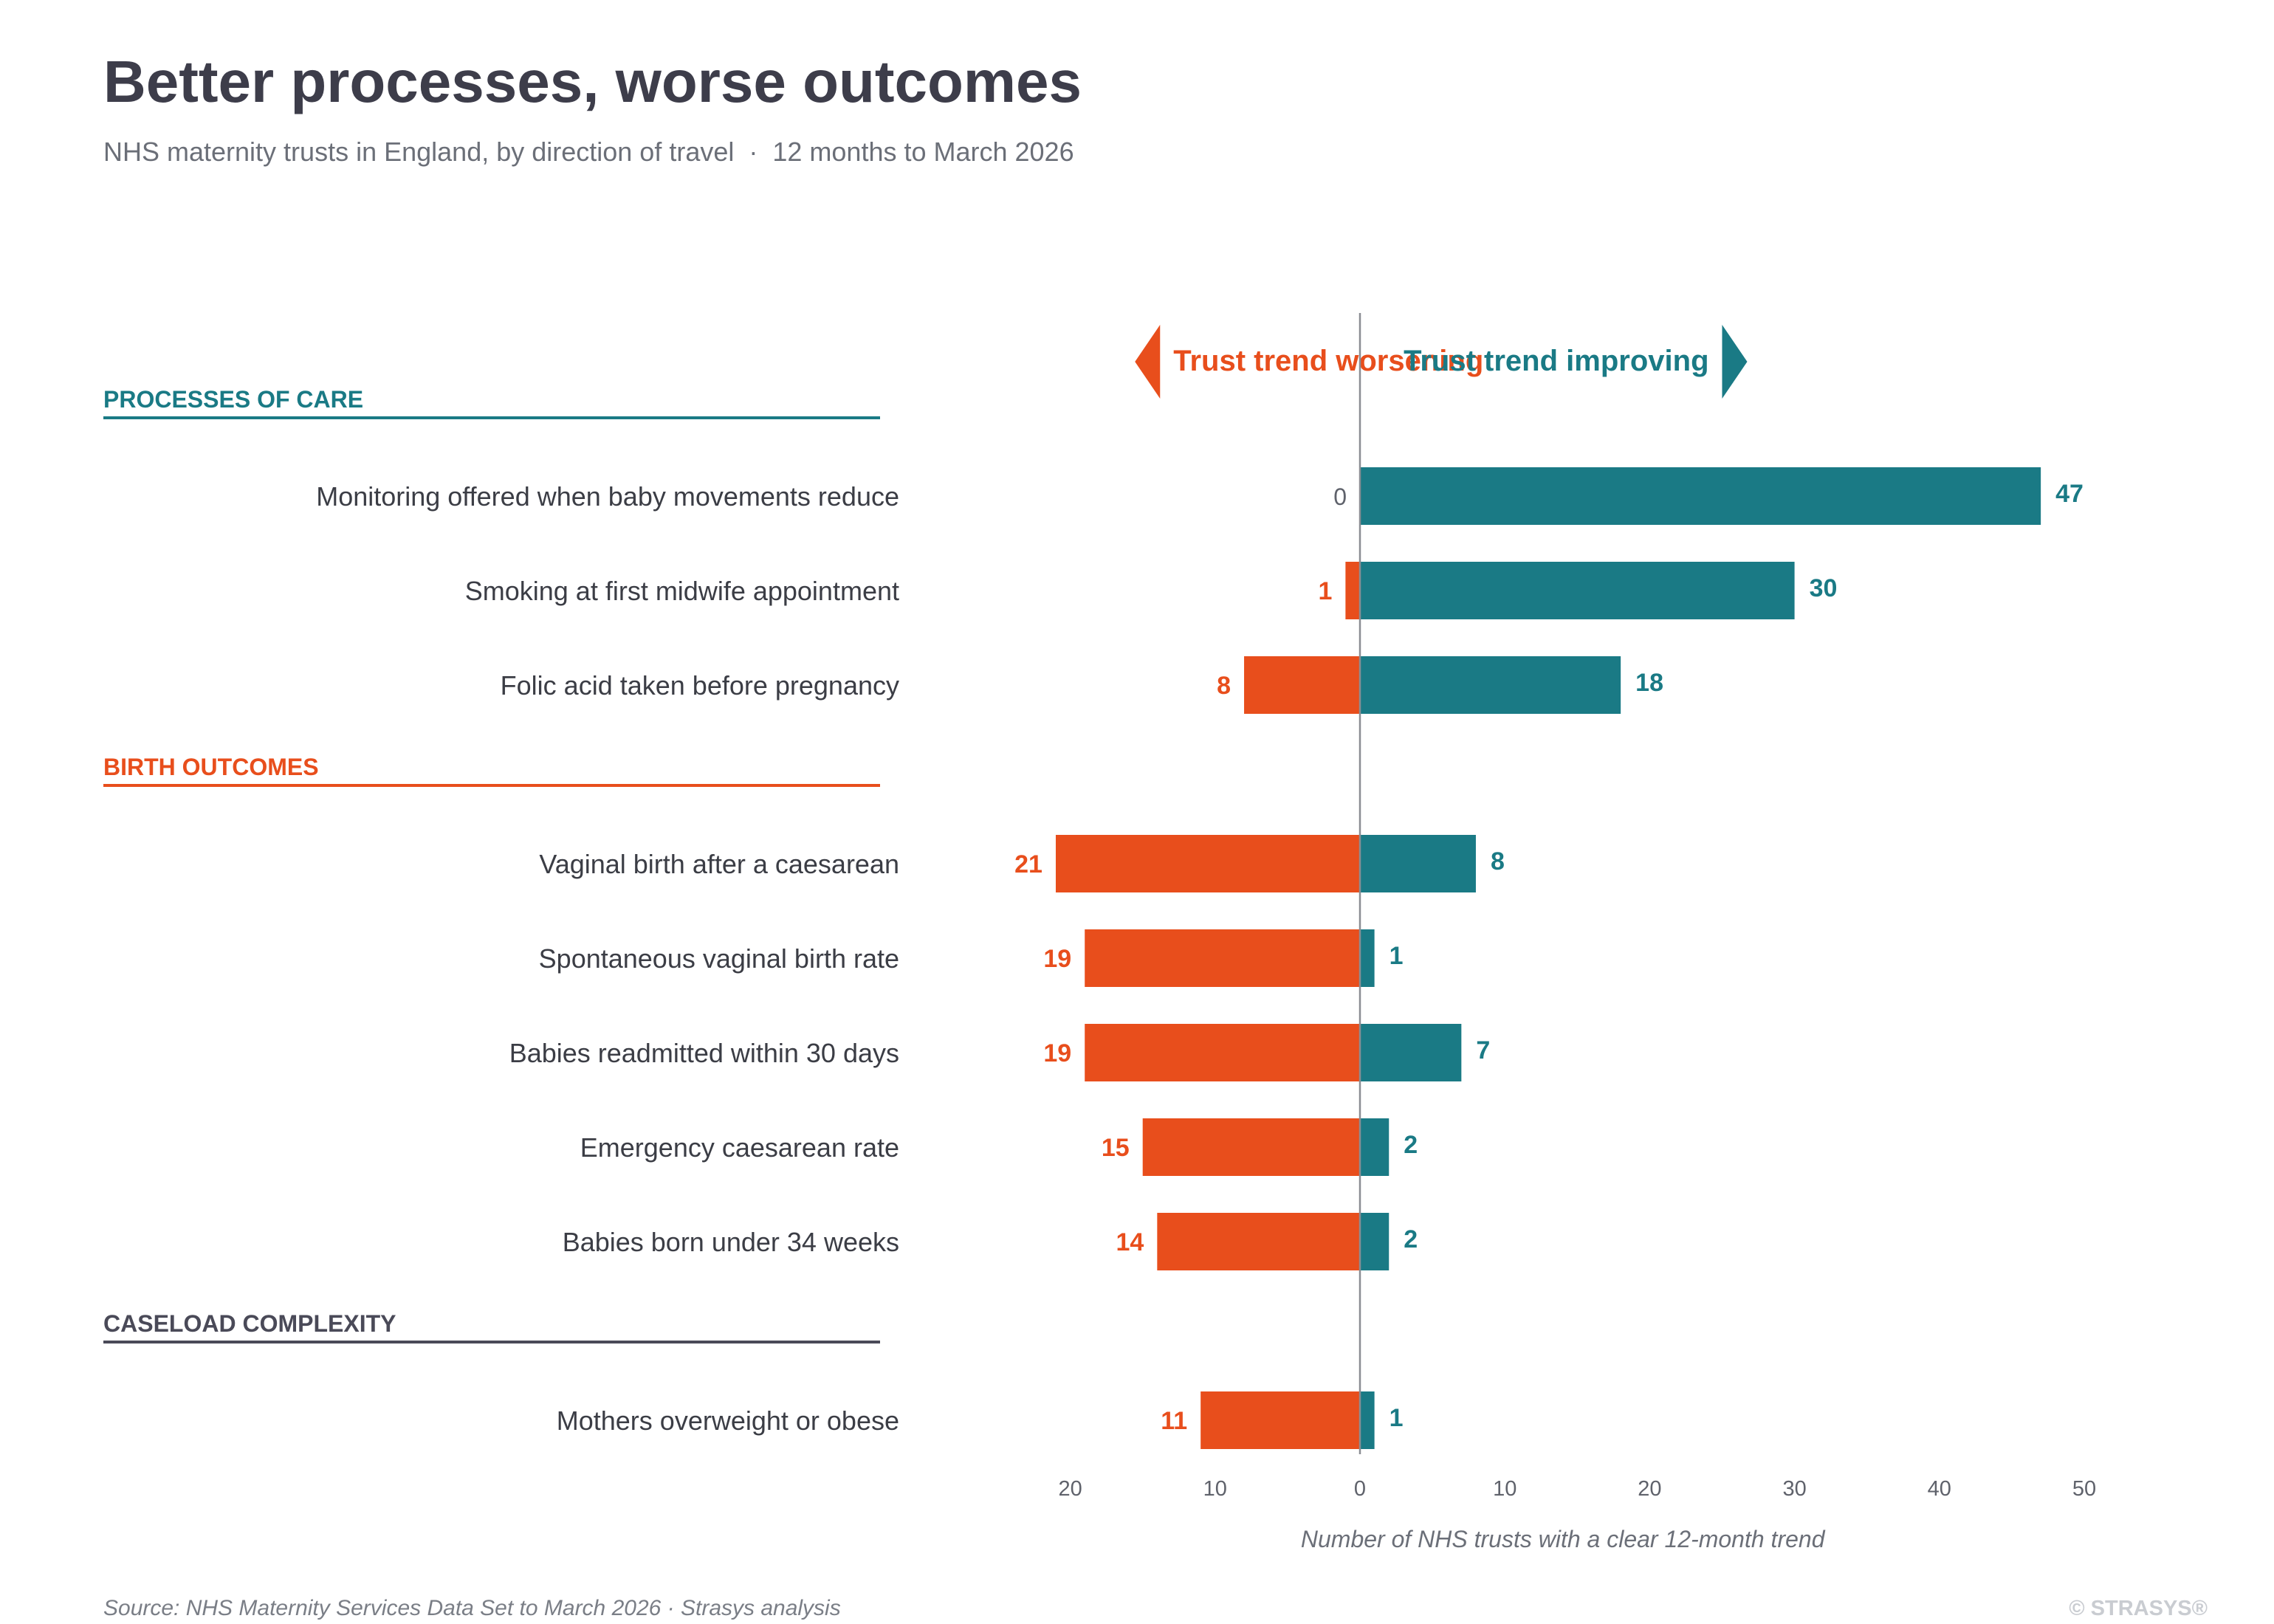  What do you see at coordinates (1824, 588) in the screenshot?
I see `improving-value-label: 30` at bounding box center [1824, 588].